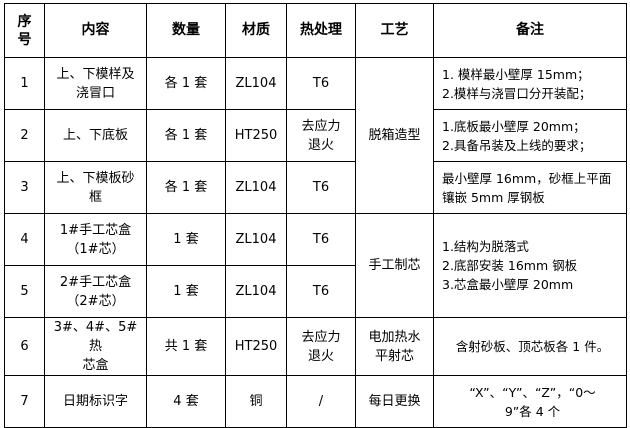 This screenshot has width=630, height=428. Describe the element at coordinates (517, 145) in the screenshot. I see `row-note-line: 2.具备吊装及上线的要求；` at that location.